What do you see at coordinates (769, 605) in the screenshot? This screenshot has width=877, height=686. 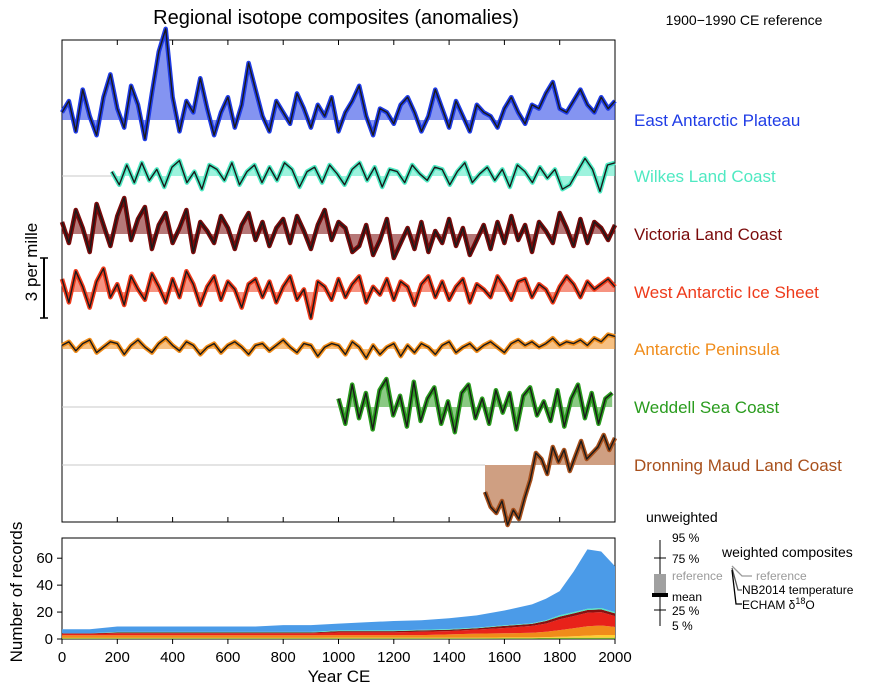 I see `legend-echam-main: ECHAM δ` at bounding box center [769, 605].